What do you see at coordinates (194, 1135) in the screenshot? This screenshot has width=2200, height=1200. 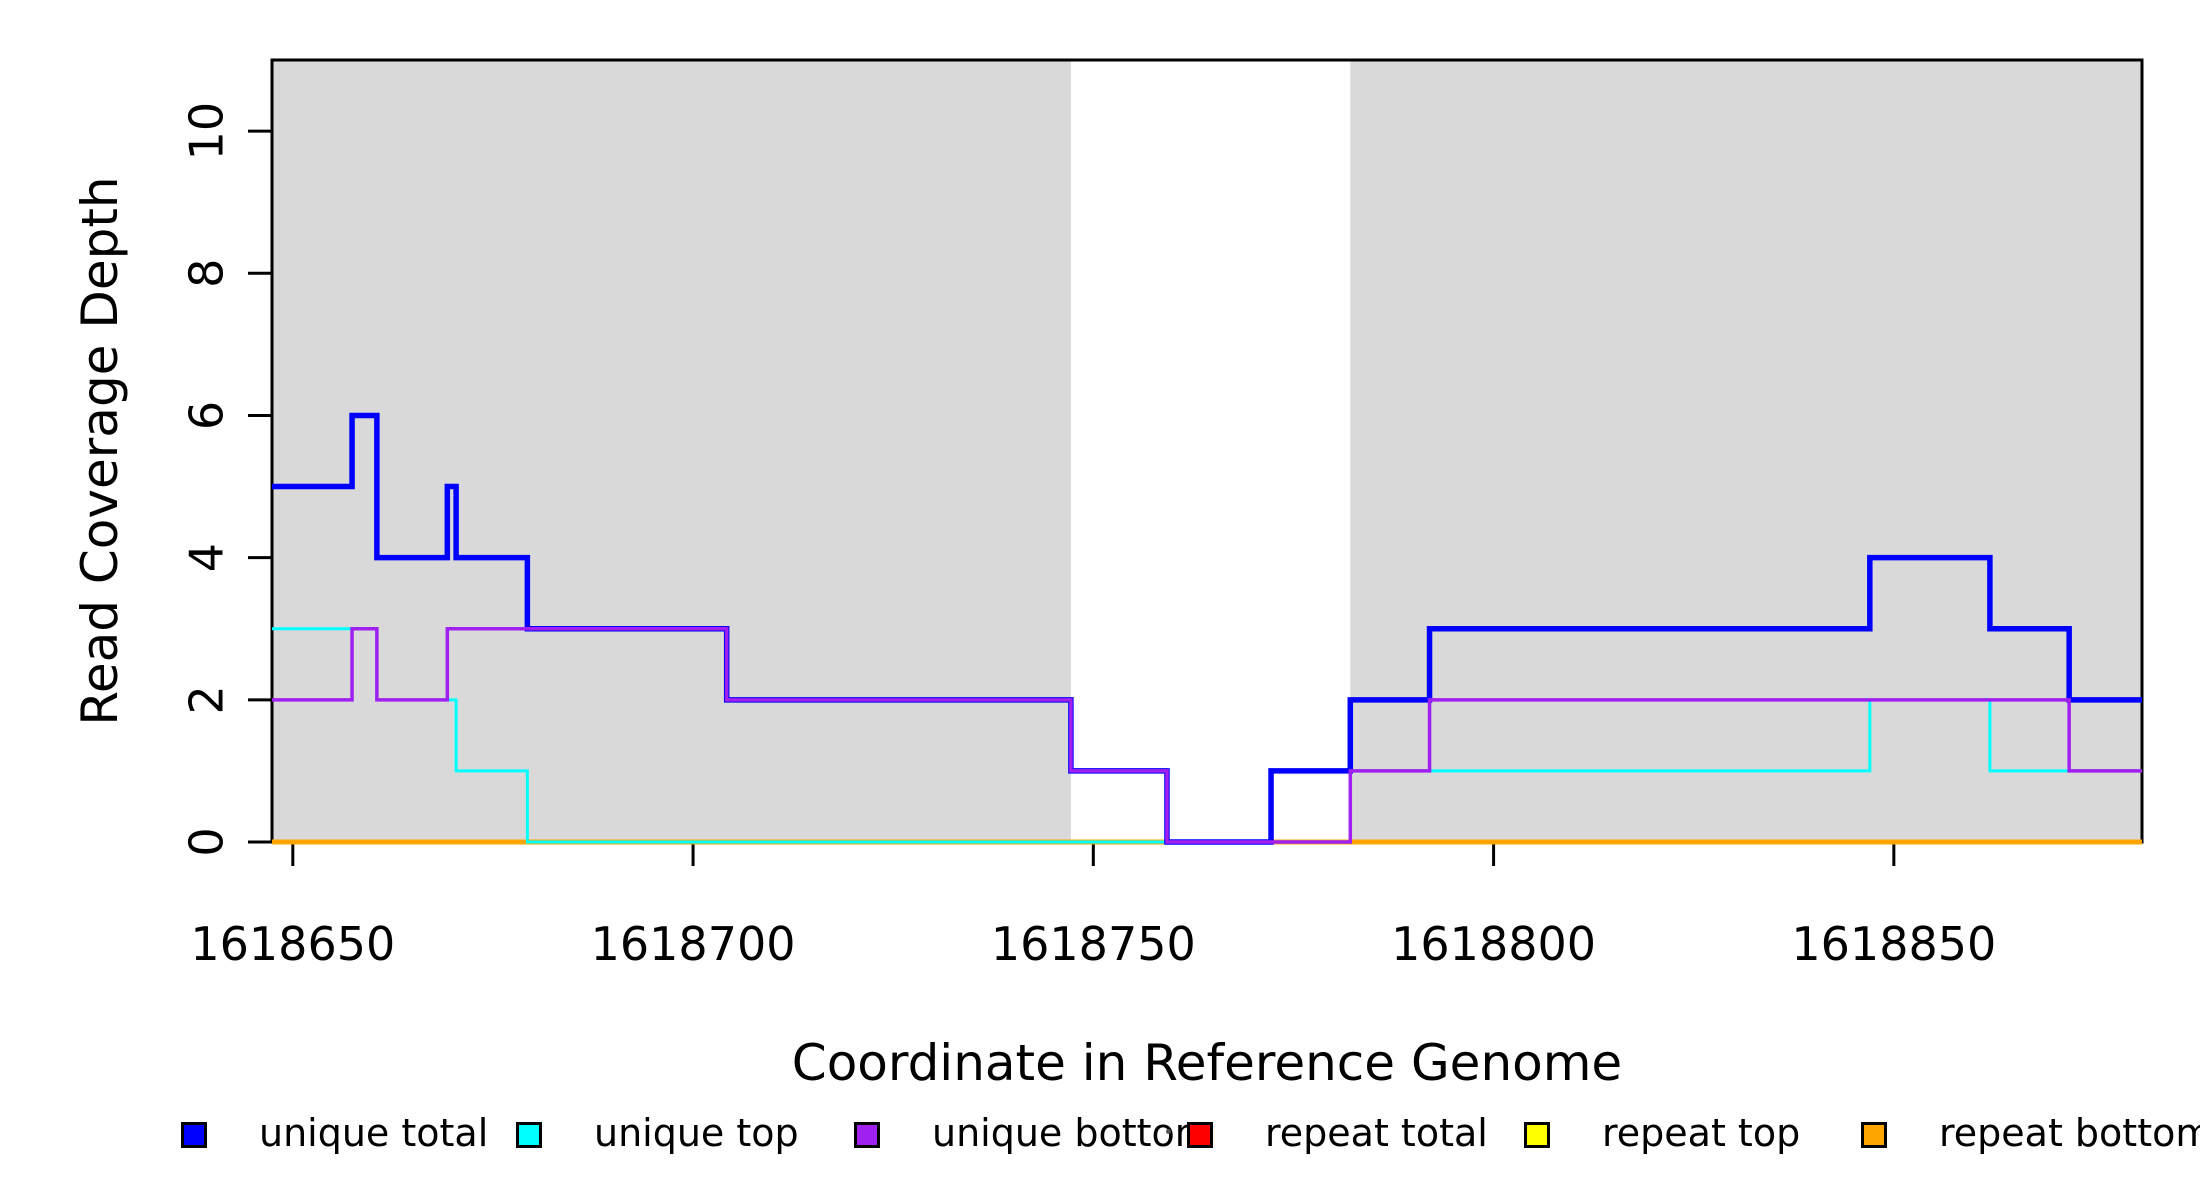 I see `legend-swatch-unique-total` at bounding box center [194, 1135].